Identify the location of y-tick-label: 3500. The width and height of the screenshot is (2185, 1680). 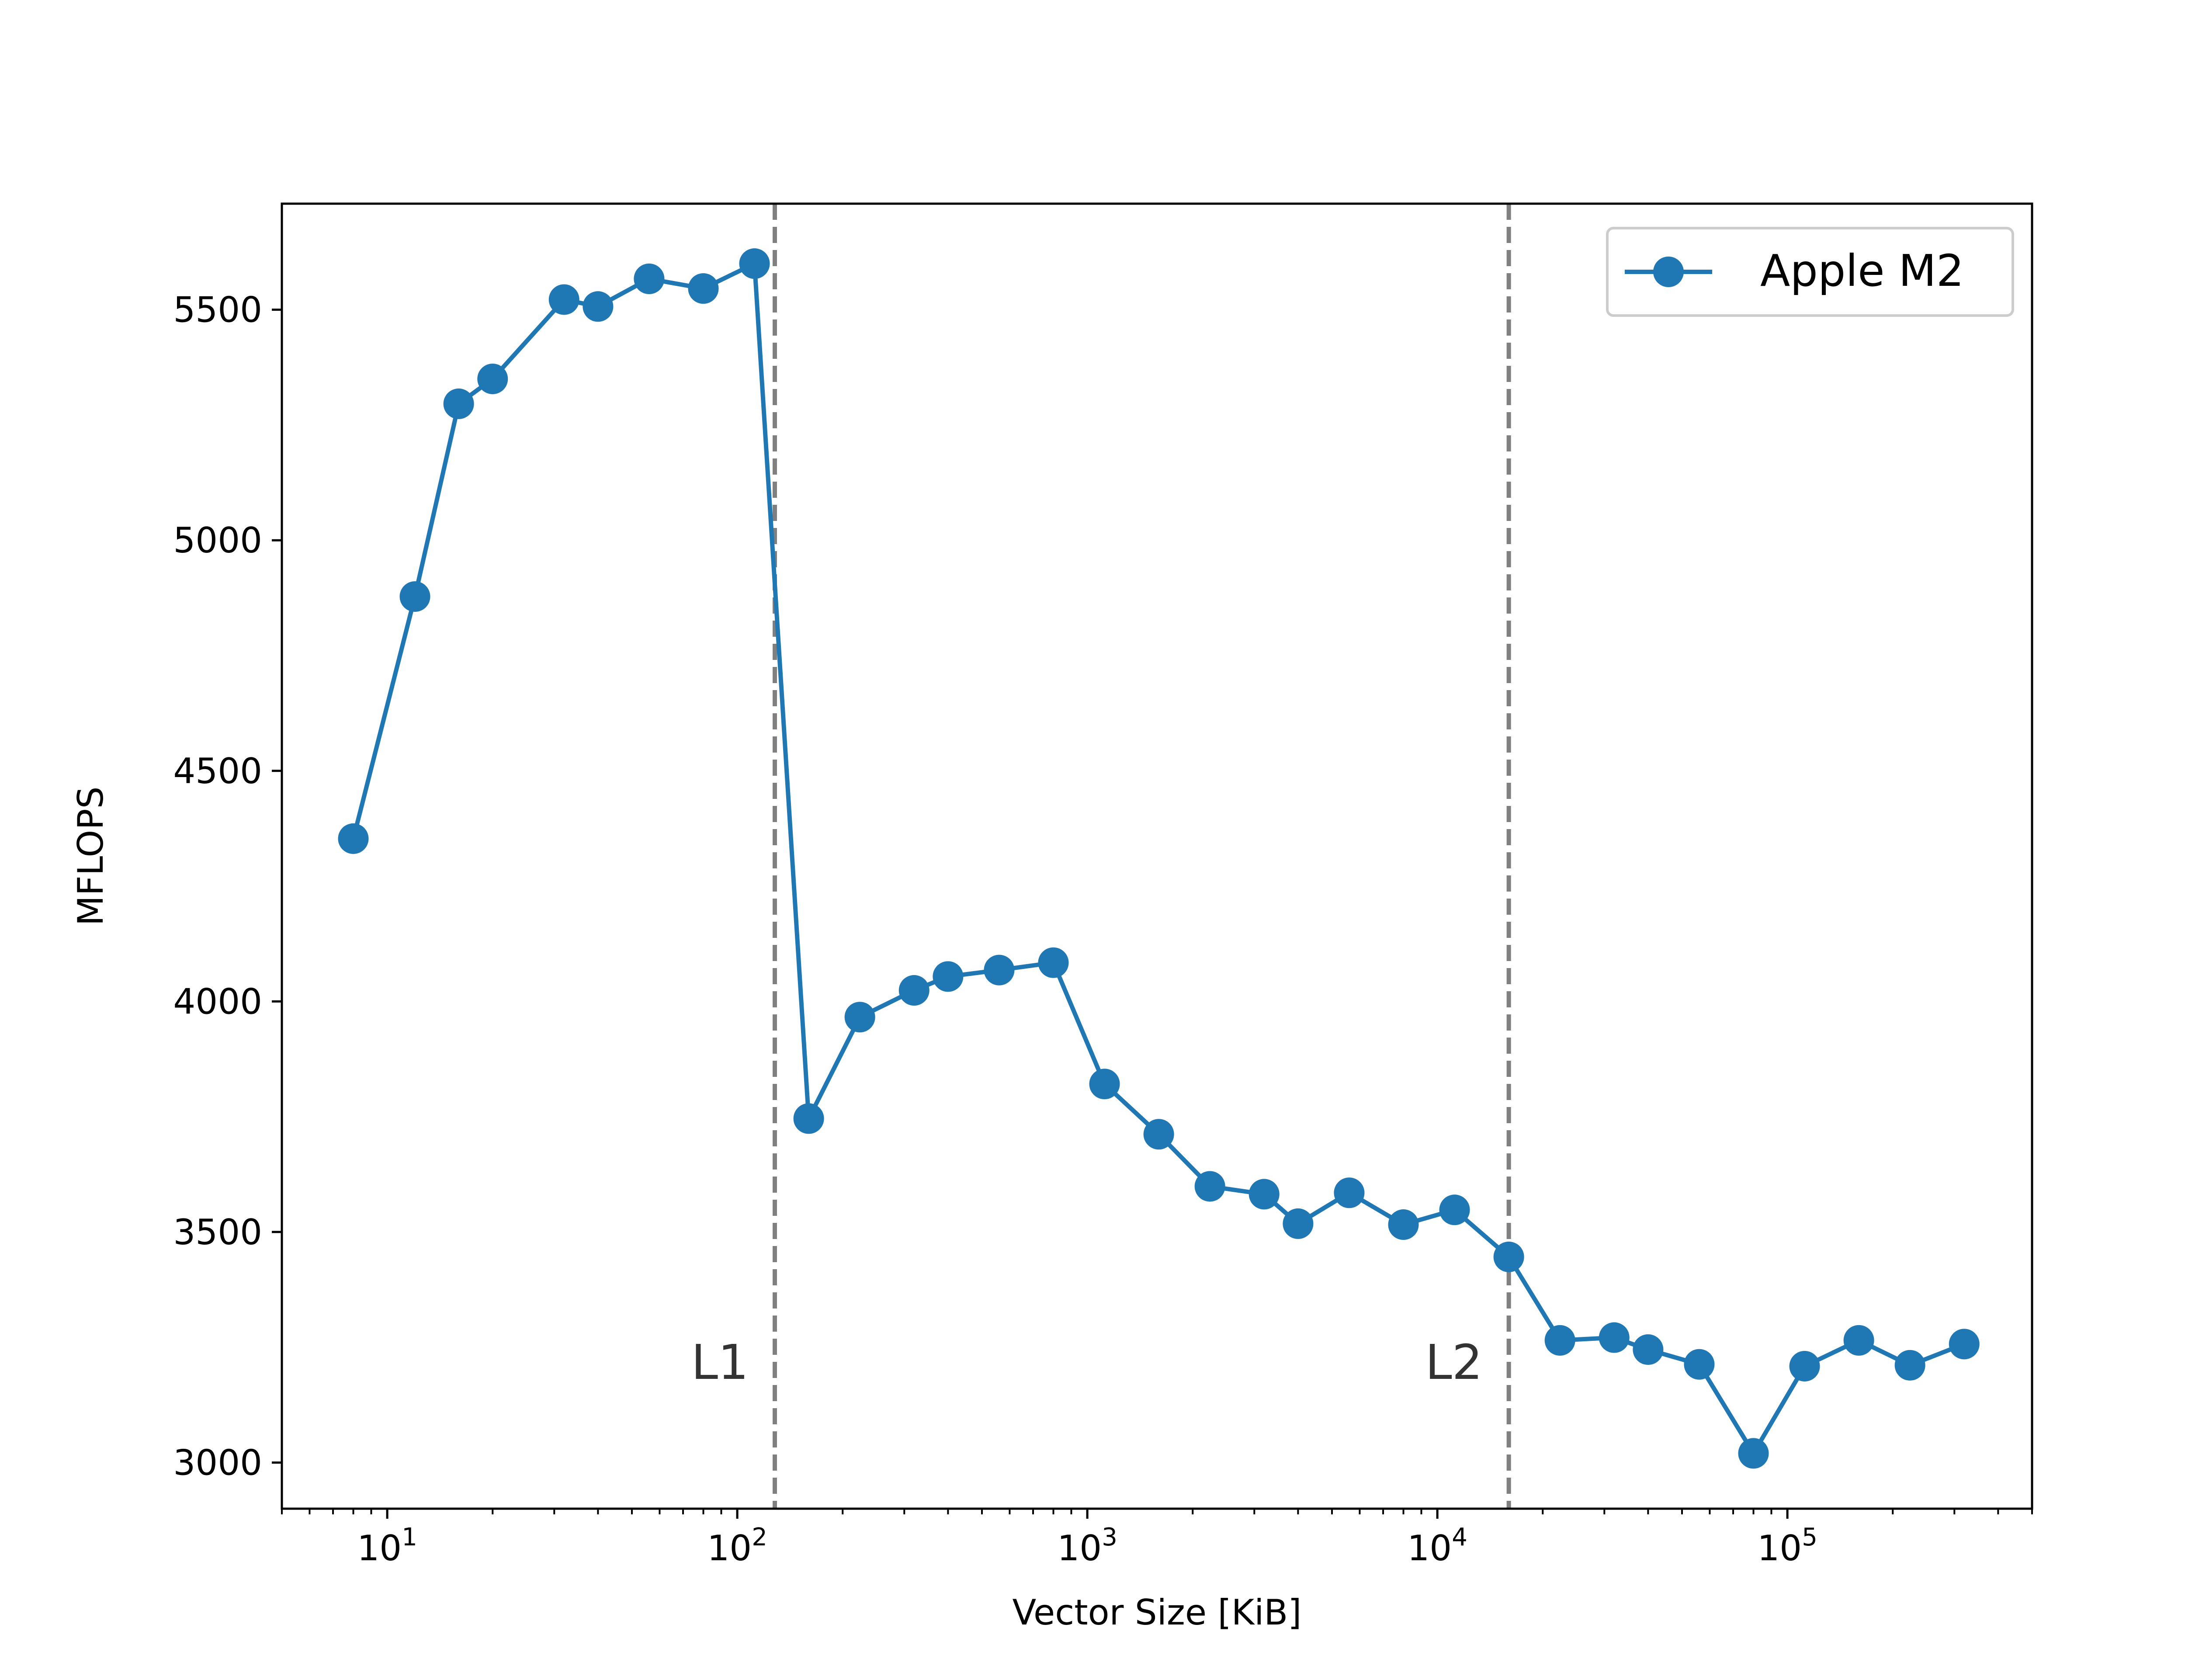
(217, 1232).